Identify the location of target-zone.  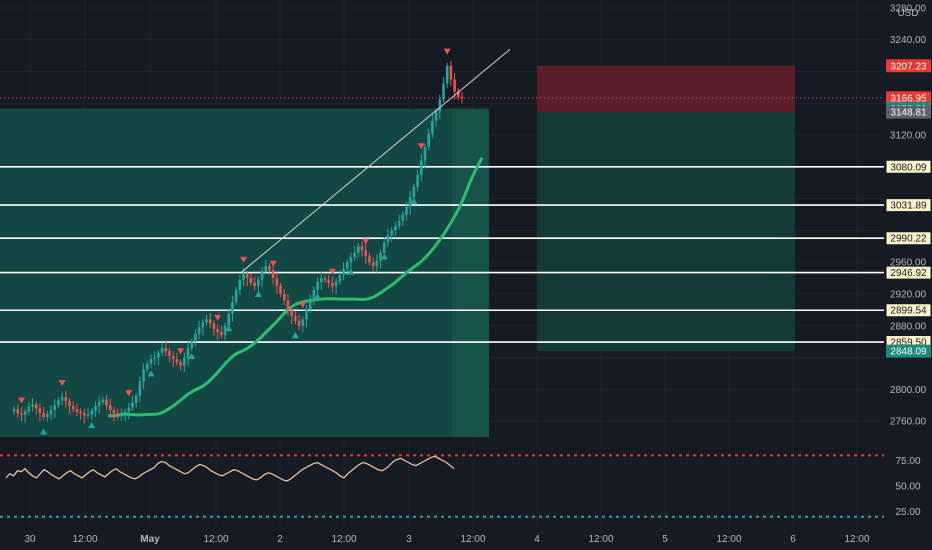
(666, 89).